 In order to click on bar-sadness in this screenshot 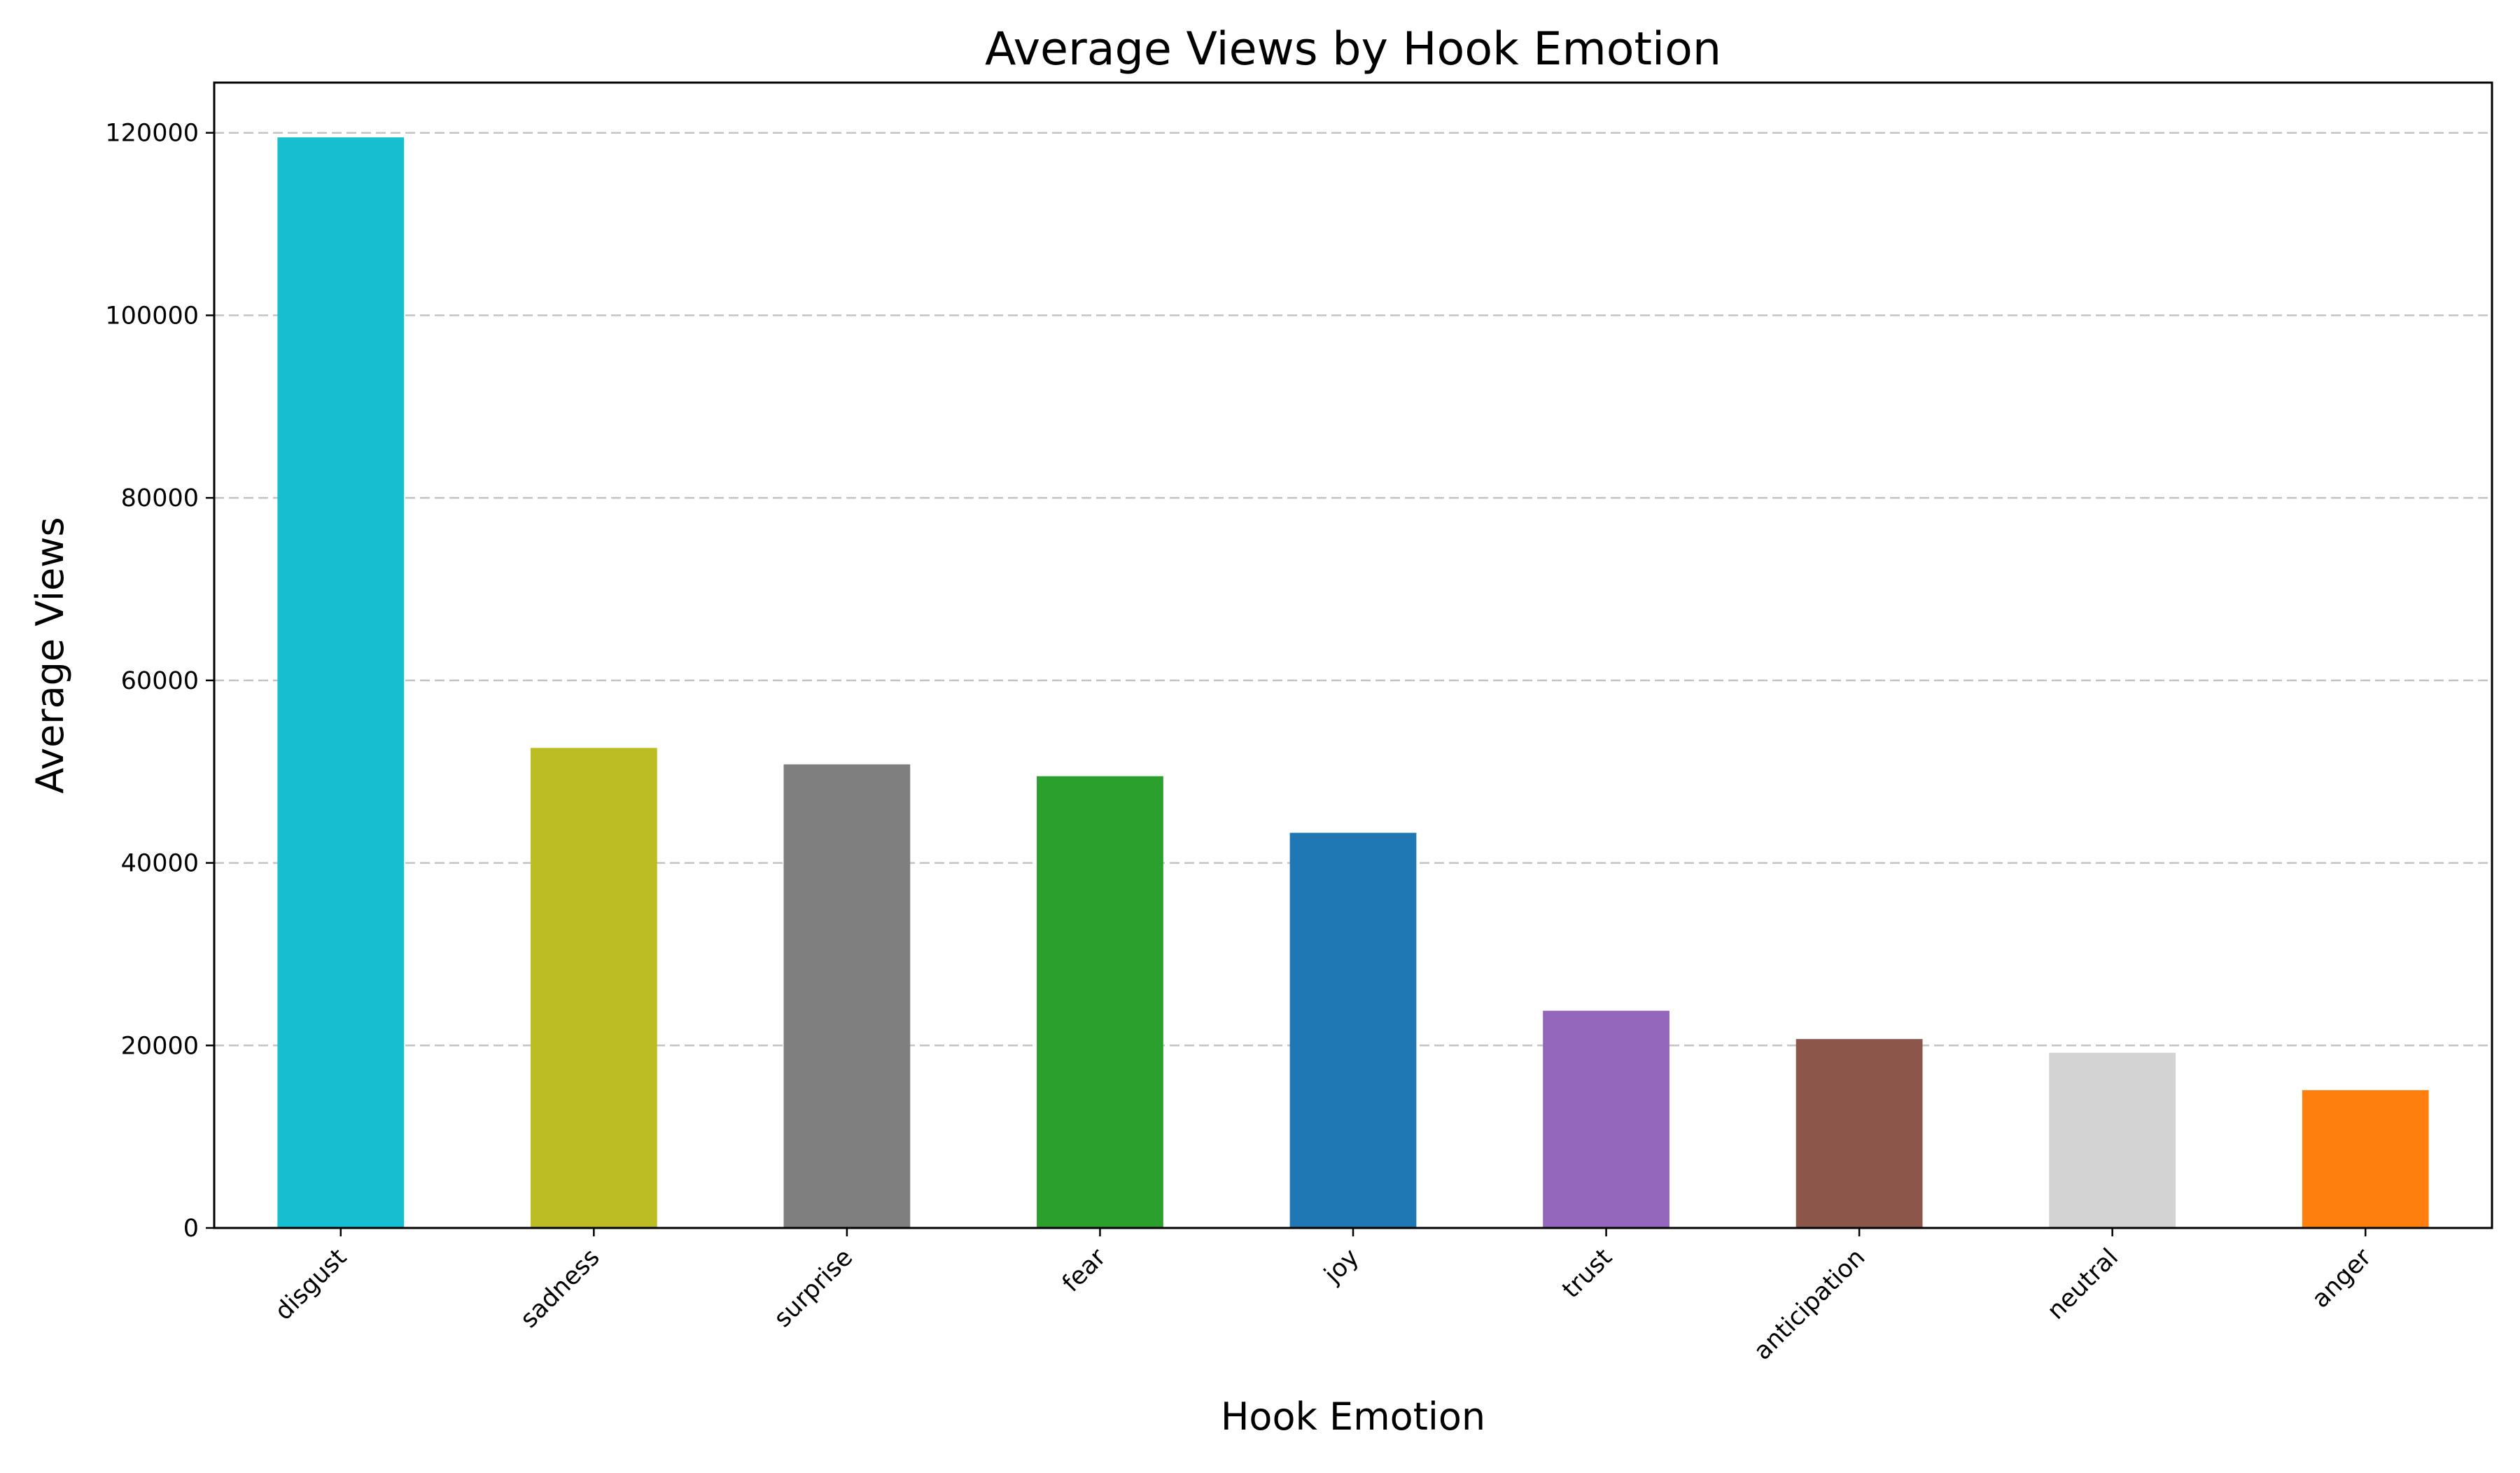, I will do `click(593, 988)`.